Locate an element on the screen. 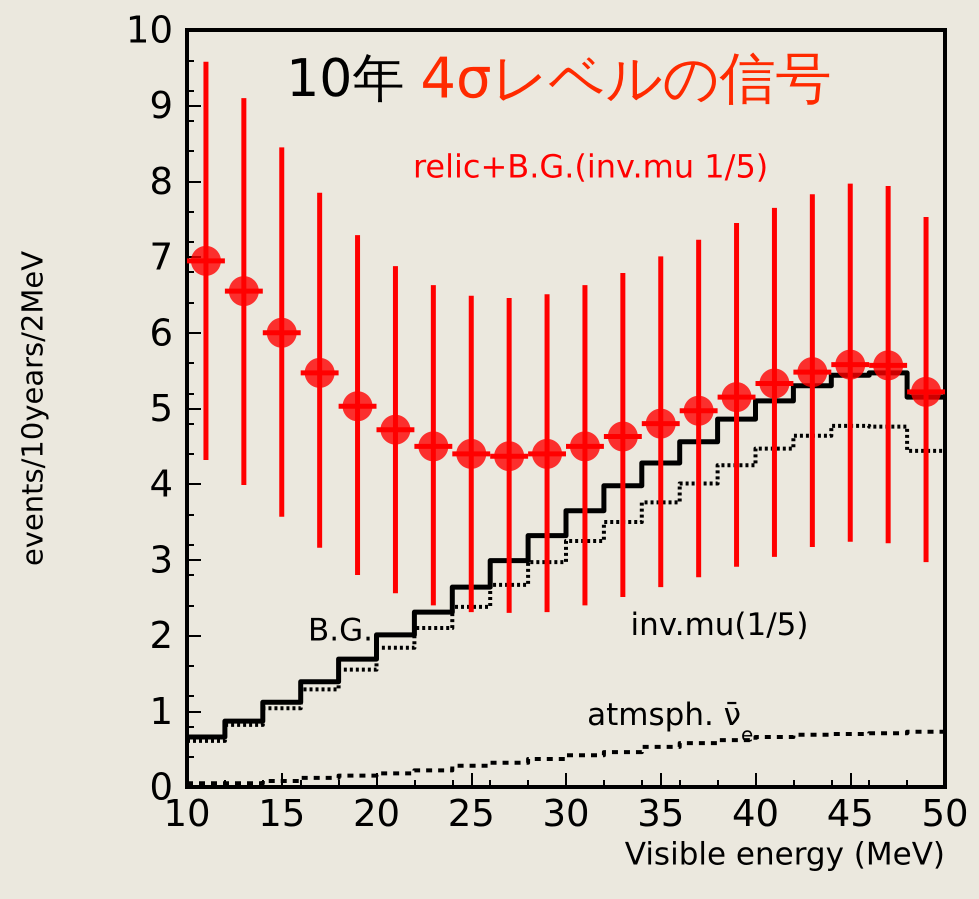 This screenshot has width=979, height=899. x-axis-title: Visible energy (MeV) is located at coordinates (784, 854).